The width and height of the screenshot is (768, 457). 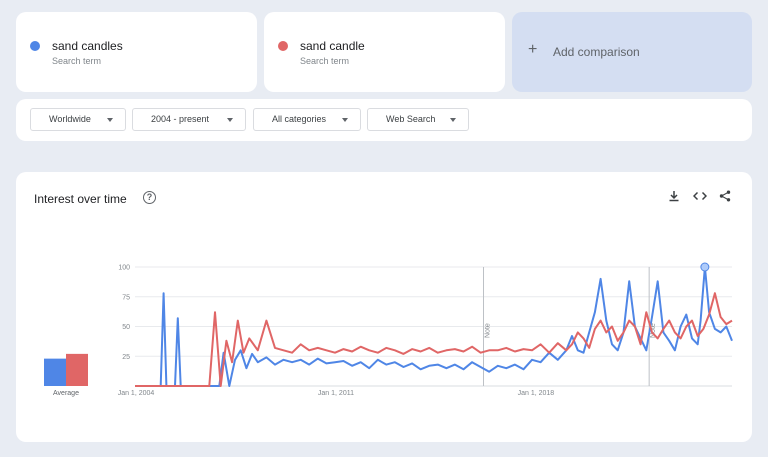 I want to click on red-dot-icon, so click(x=283, y=46).